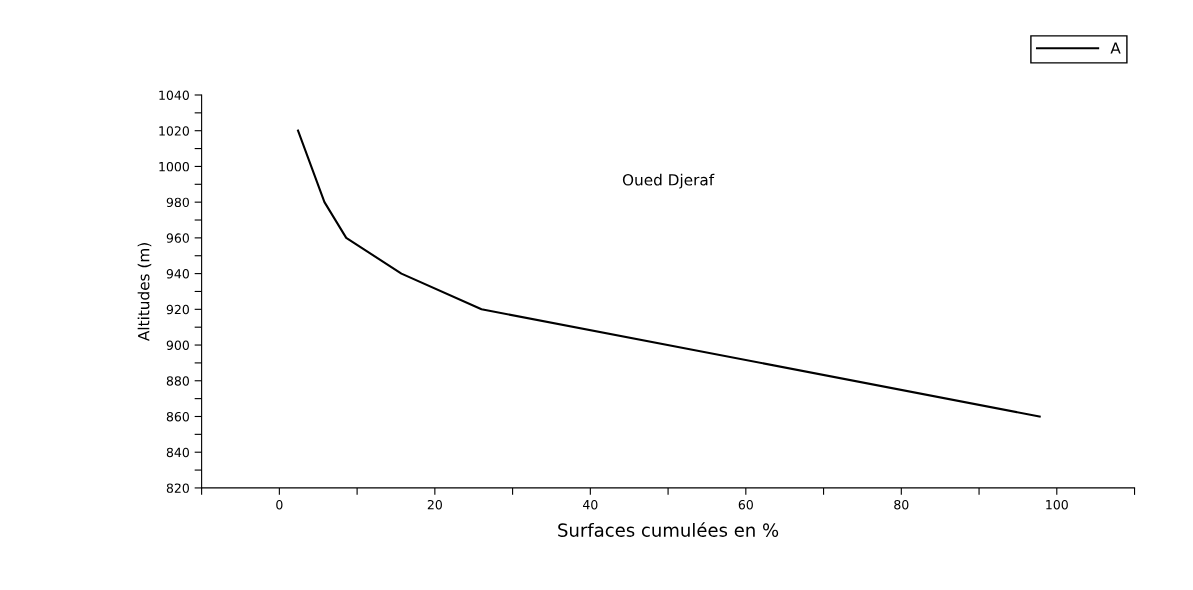  Describe the element at coordinates (177, 452) in the screenshot. I see `y-tick-label: 840` at that location.